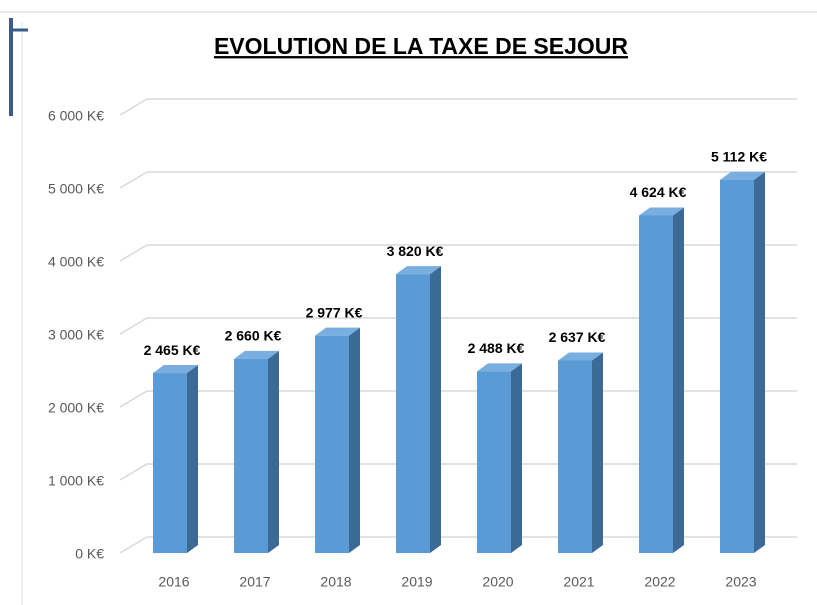 Image resolution: width=817 pixels, height=605 pixels. I want to click on y-tick-label: 6 000 K€, so click(76, 116).